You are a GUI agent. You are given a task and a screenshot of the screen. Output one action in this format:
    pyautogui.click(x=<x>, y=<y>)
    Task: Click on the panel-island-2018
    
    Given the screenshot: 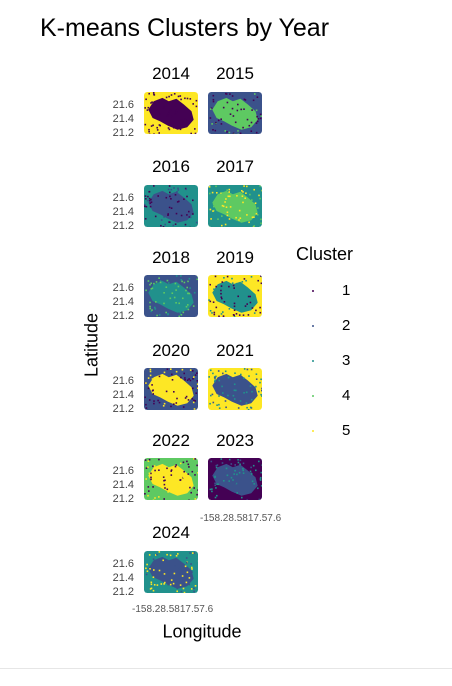 What is the action you would take?
    pyautogui.click(x=171, y=296)
    